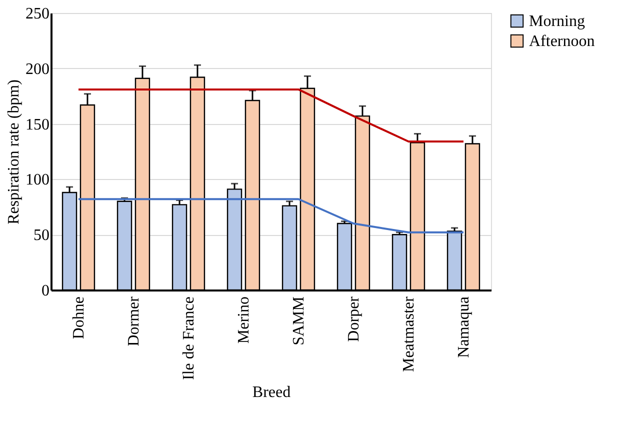  I want to click on y-tick-label: 200, so click(38, 69).